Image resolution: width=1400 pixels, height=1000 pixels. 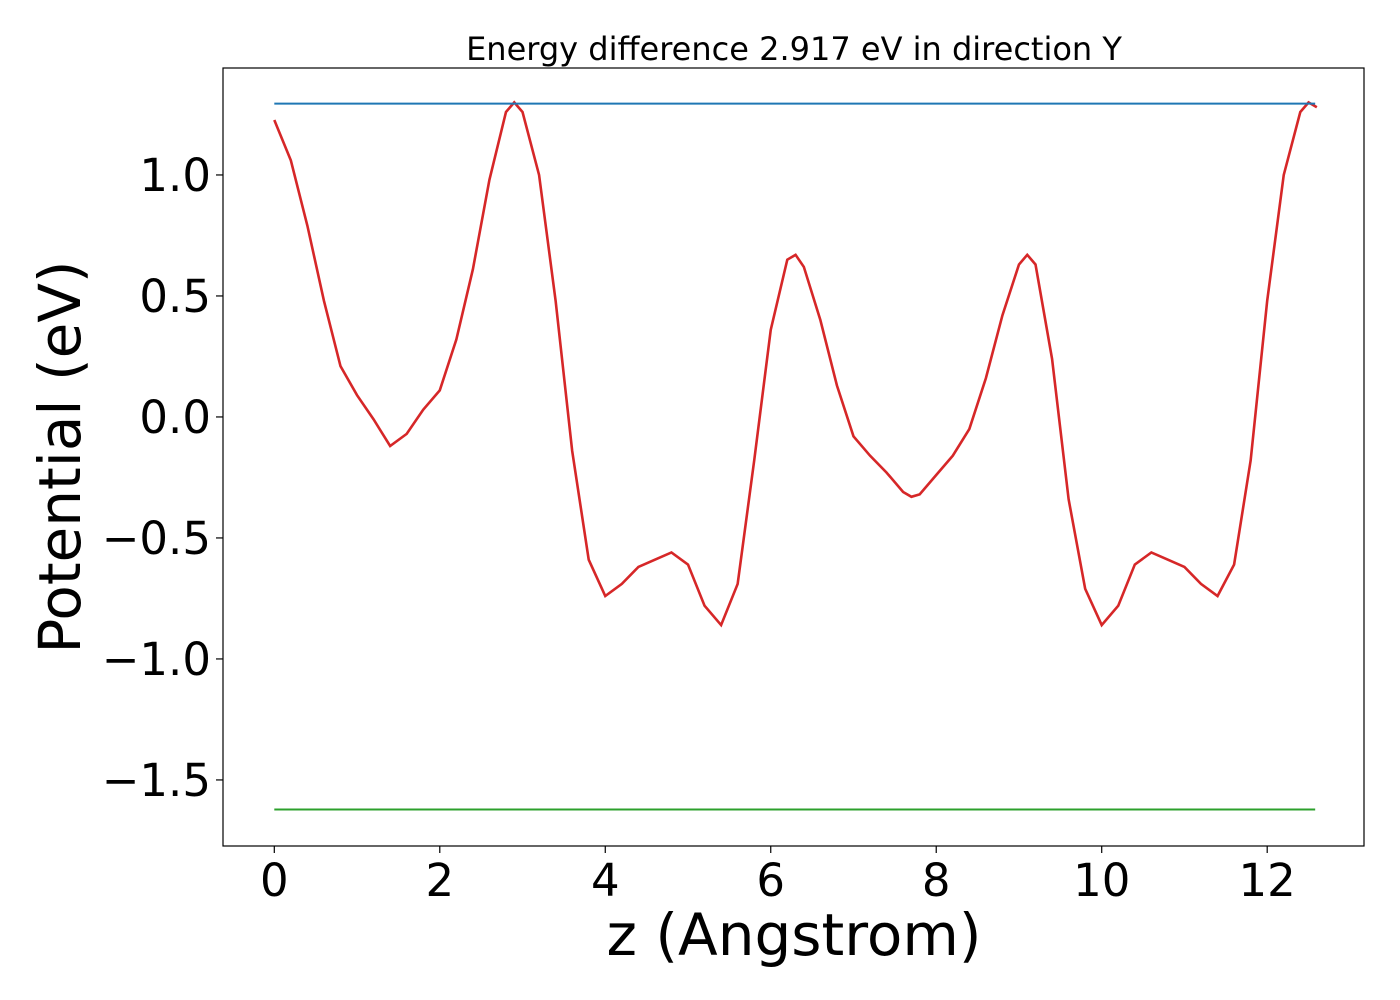 What do you see at coordinates (770, 880) in the screenshot?
I see `x-tick-label: 6` at bounding box center [770, 880].